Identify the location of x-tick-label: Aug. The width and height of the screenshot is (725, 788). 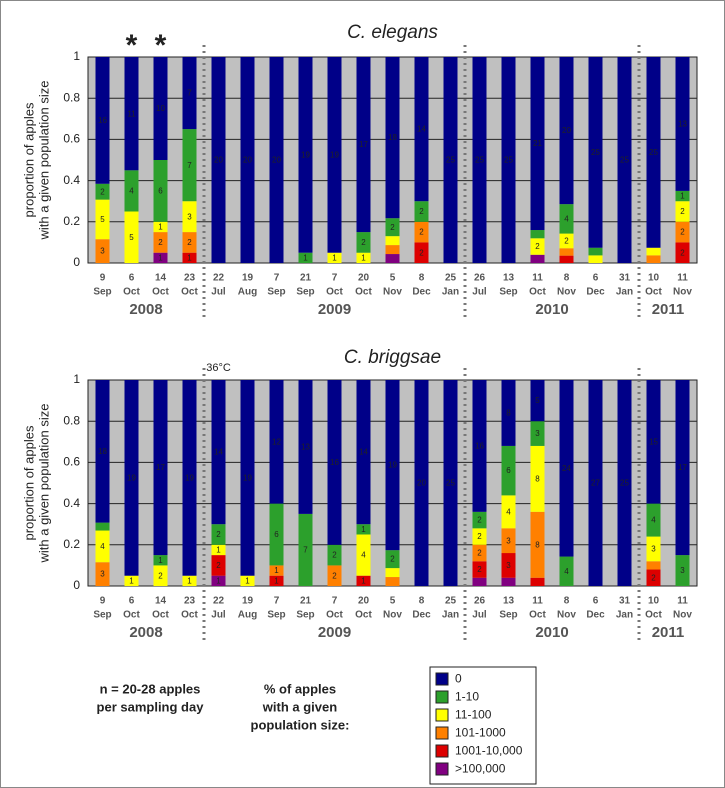
(247, 292).